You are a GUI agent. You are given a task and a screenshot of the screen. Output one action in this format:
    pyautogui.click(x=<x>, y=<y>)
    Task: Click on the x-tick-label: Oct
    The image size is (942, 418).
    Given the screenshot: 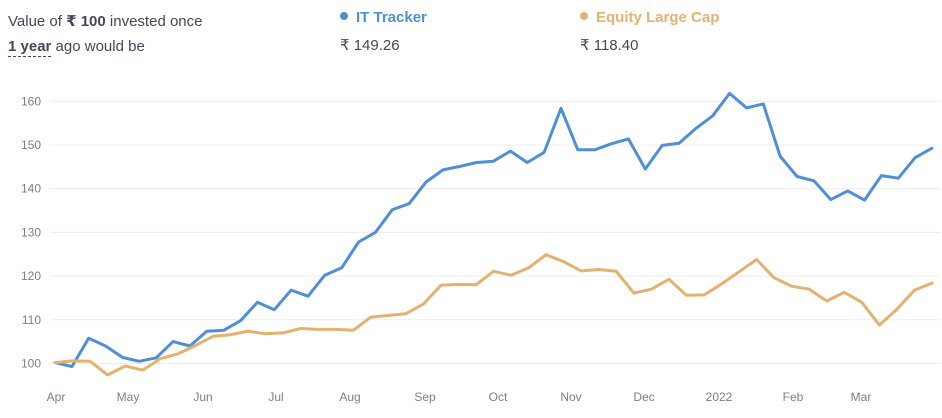 What is the action you would take?
    pyautogui.click(x=498, y=397)
    